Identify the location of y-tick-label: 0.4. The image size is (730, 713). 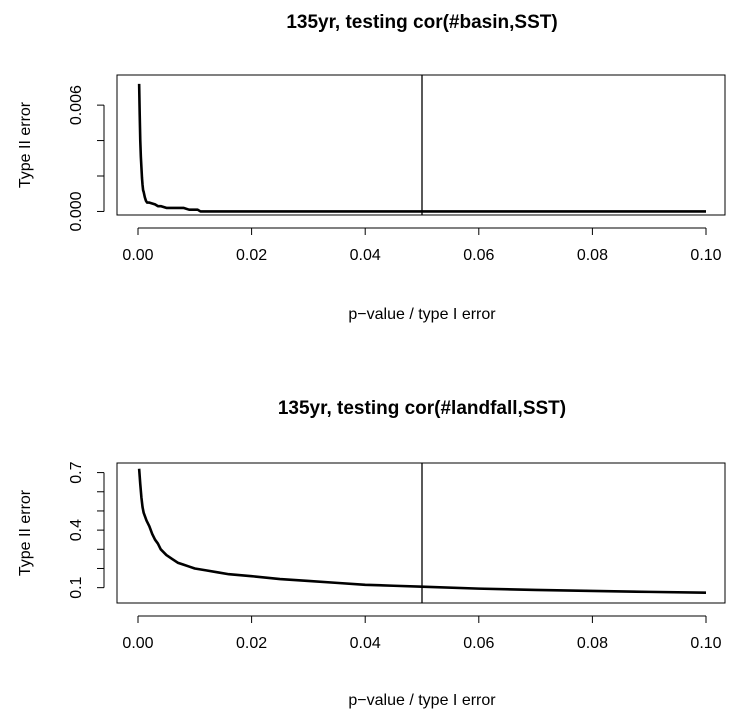
(76, 530).